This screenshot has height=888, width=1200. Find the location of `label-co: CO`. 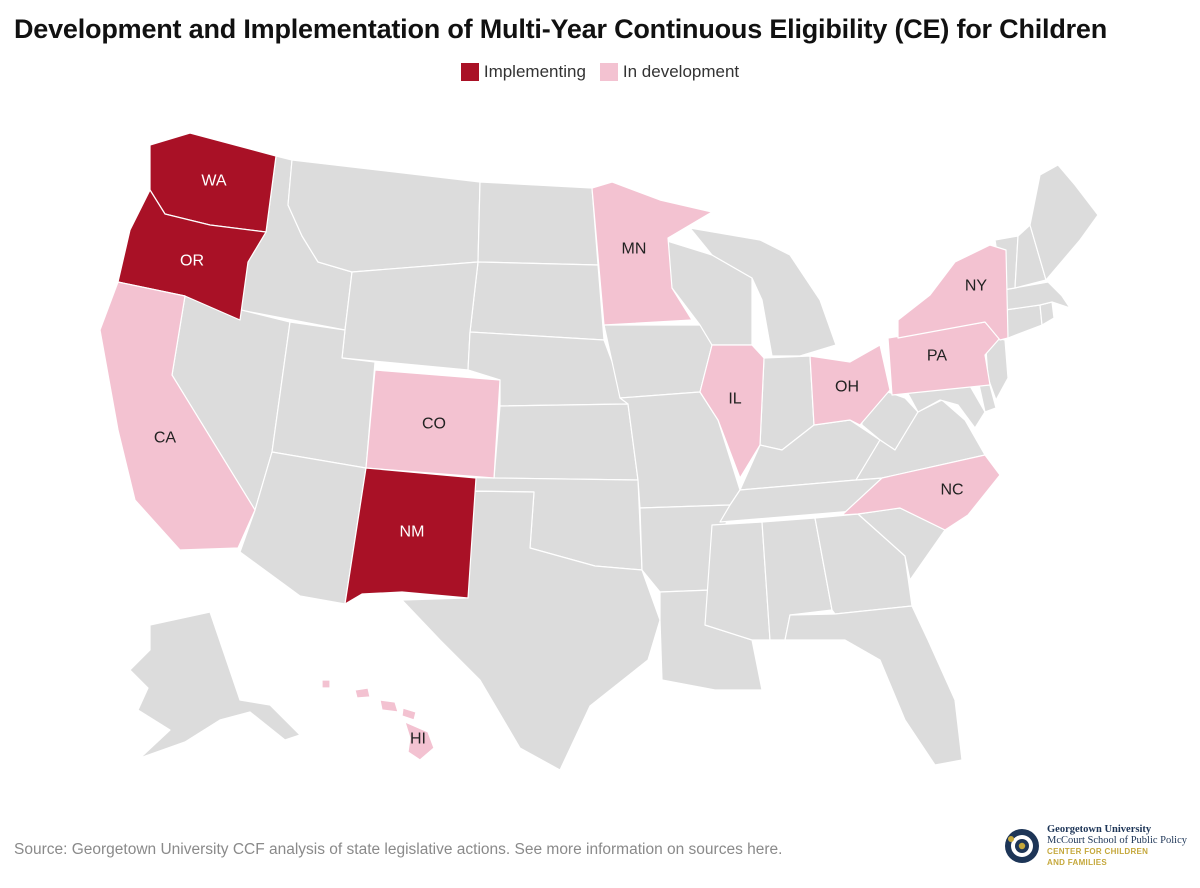

label-co: CO is located at coordinates (434, 424).